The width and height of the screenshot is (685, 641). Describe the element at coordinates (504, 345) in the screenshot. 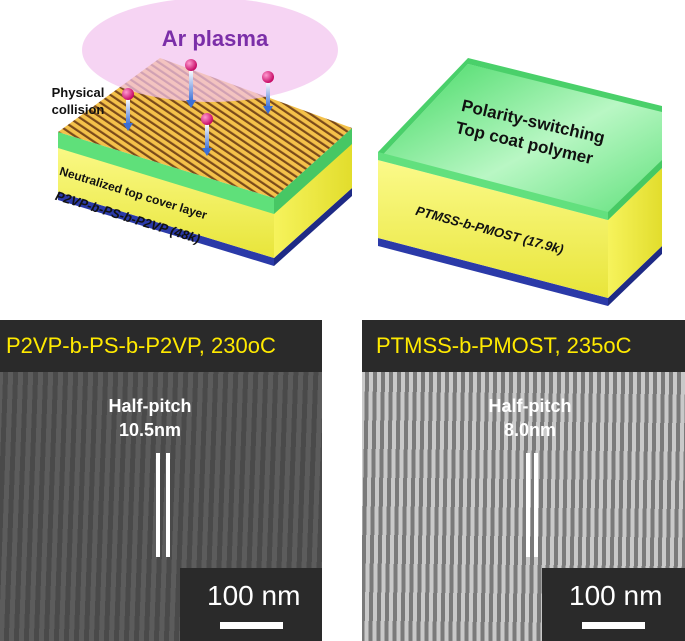

I see `sem-right-title-text: PTMSS-b-PMOST, 235oC` at that location.